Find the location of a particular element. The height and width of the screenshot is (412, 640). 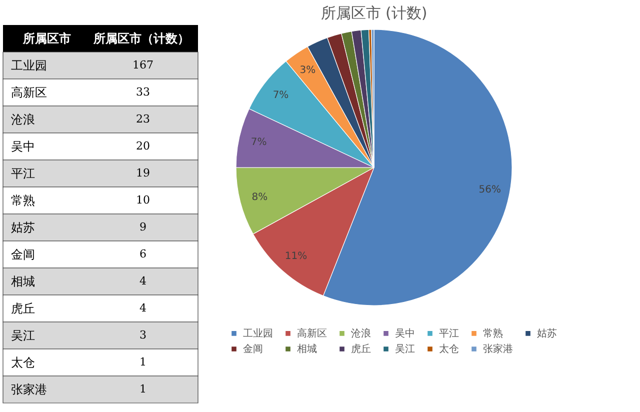

legend-label: 吴江 is located at coordinates (405, 349).